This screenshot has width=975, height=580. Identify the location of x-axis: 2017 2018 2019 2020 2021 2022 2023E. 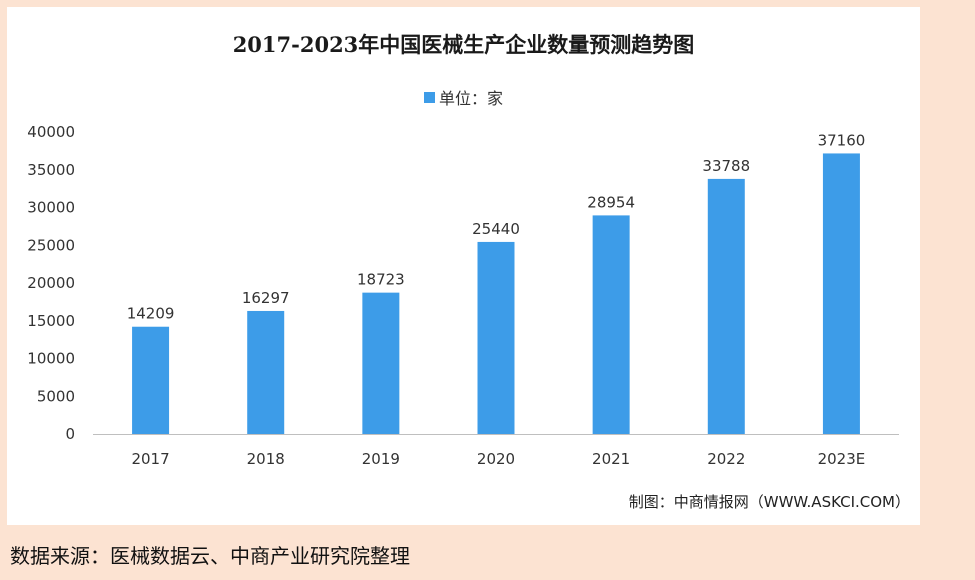
(498, 459).